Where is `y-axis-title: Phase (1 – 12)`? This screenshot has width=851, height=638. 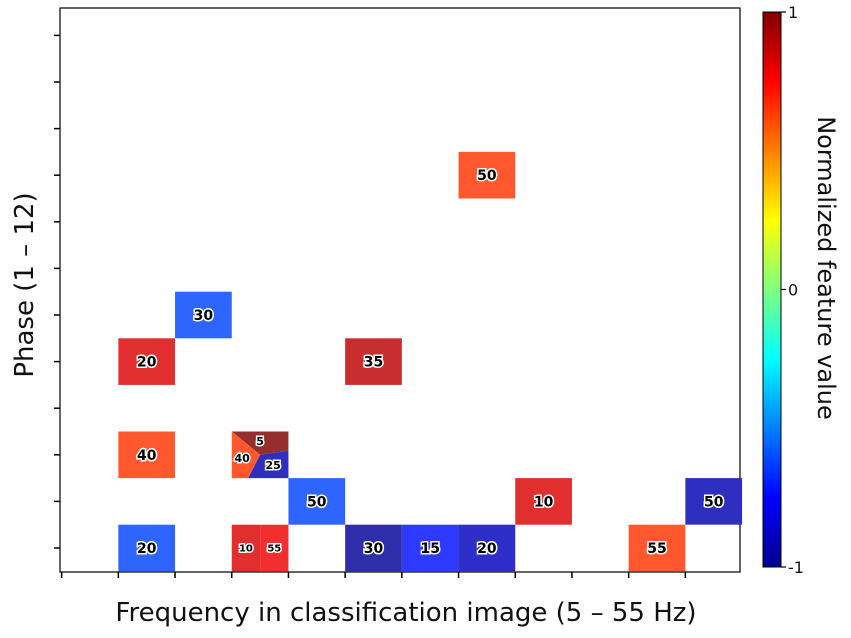
y-axis-title: Phase (1 – 12) is located at coordinates (25, 284).